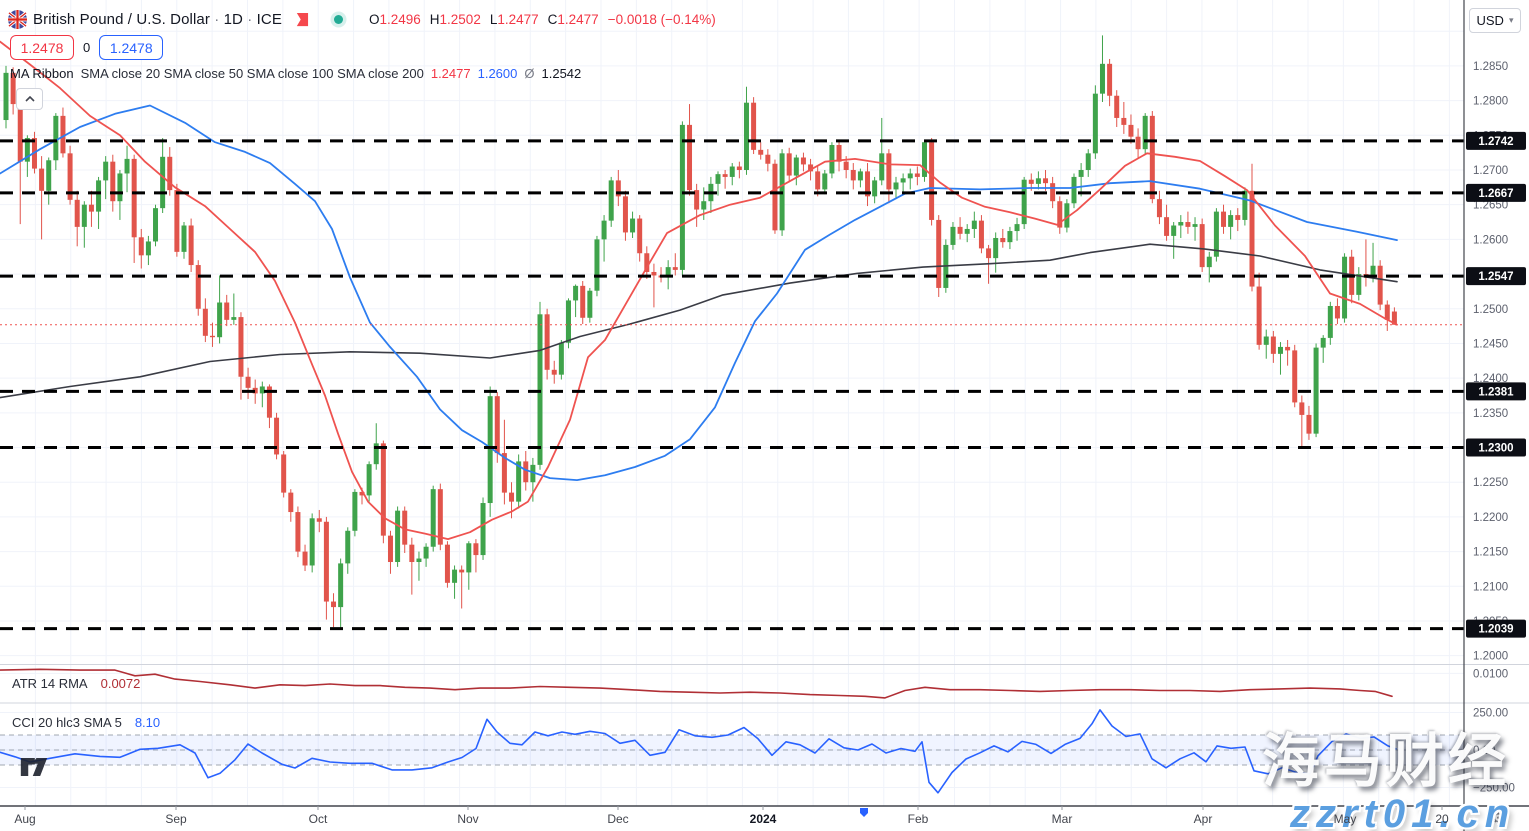 The image size is (1529, 831). Describe the element at coordinates (561, 73) in the screenshot. I see `ribbon-average-value: 1.2542` at that location.